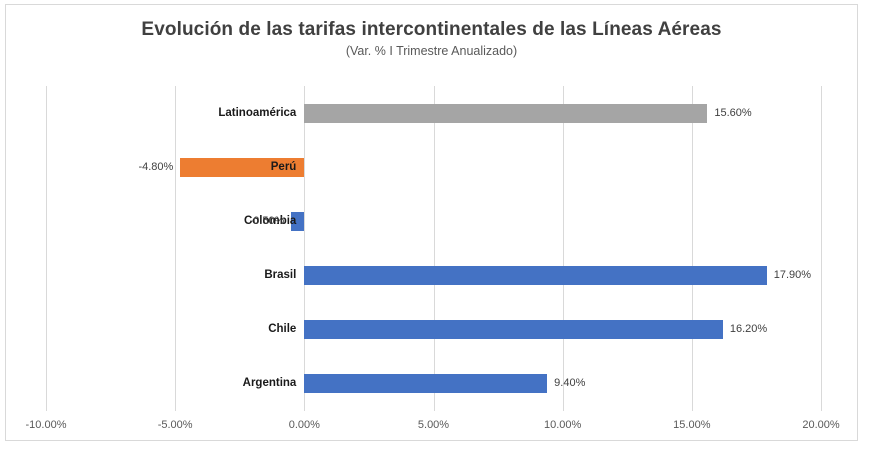  I want to click on x-tick-label: 0.00%, so click(304, 425).